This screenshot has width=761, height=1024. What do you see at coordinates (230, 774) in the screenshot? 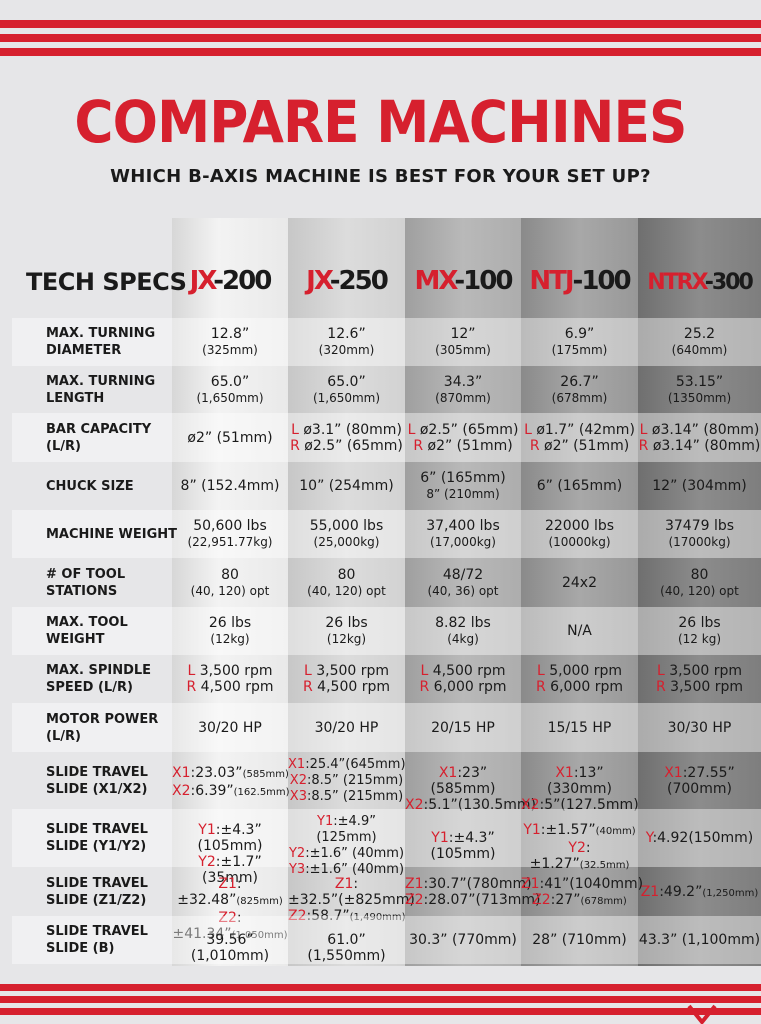
I see `cell-line: X1:23.03”(585mm)` at bounding box center [230, 774].